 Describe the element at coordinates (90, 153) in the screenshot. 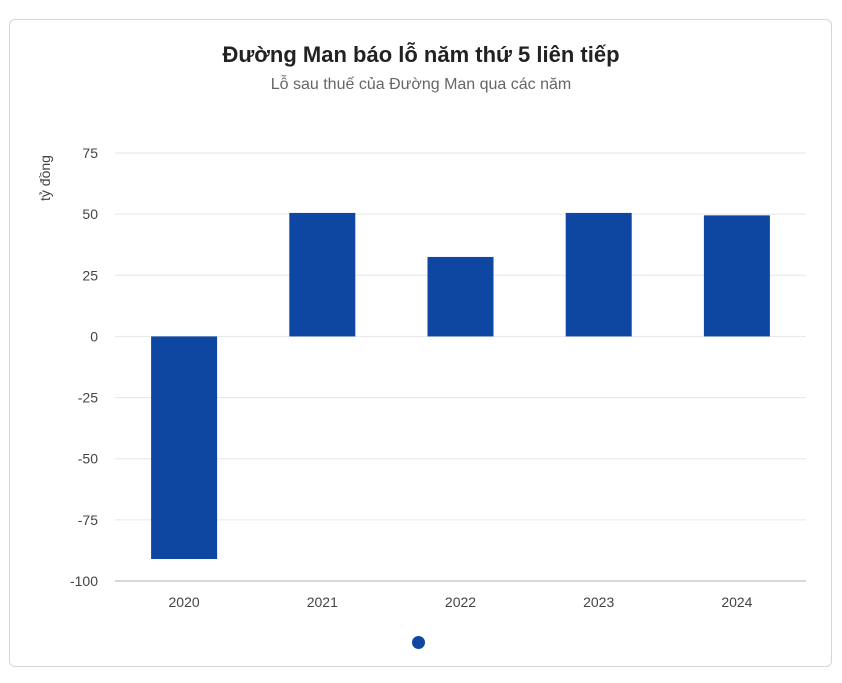

I see `y-tick-label: 75` at that location.